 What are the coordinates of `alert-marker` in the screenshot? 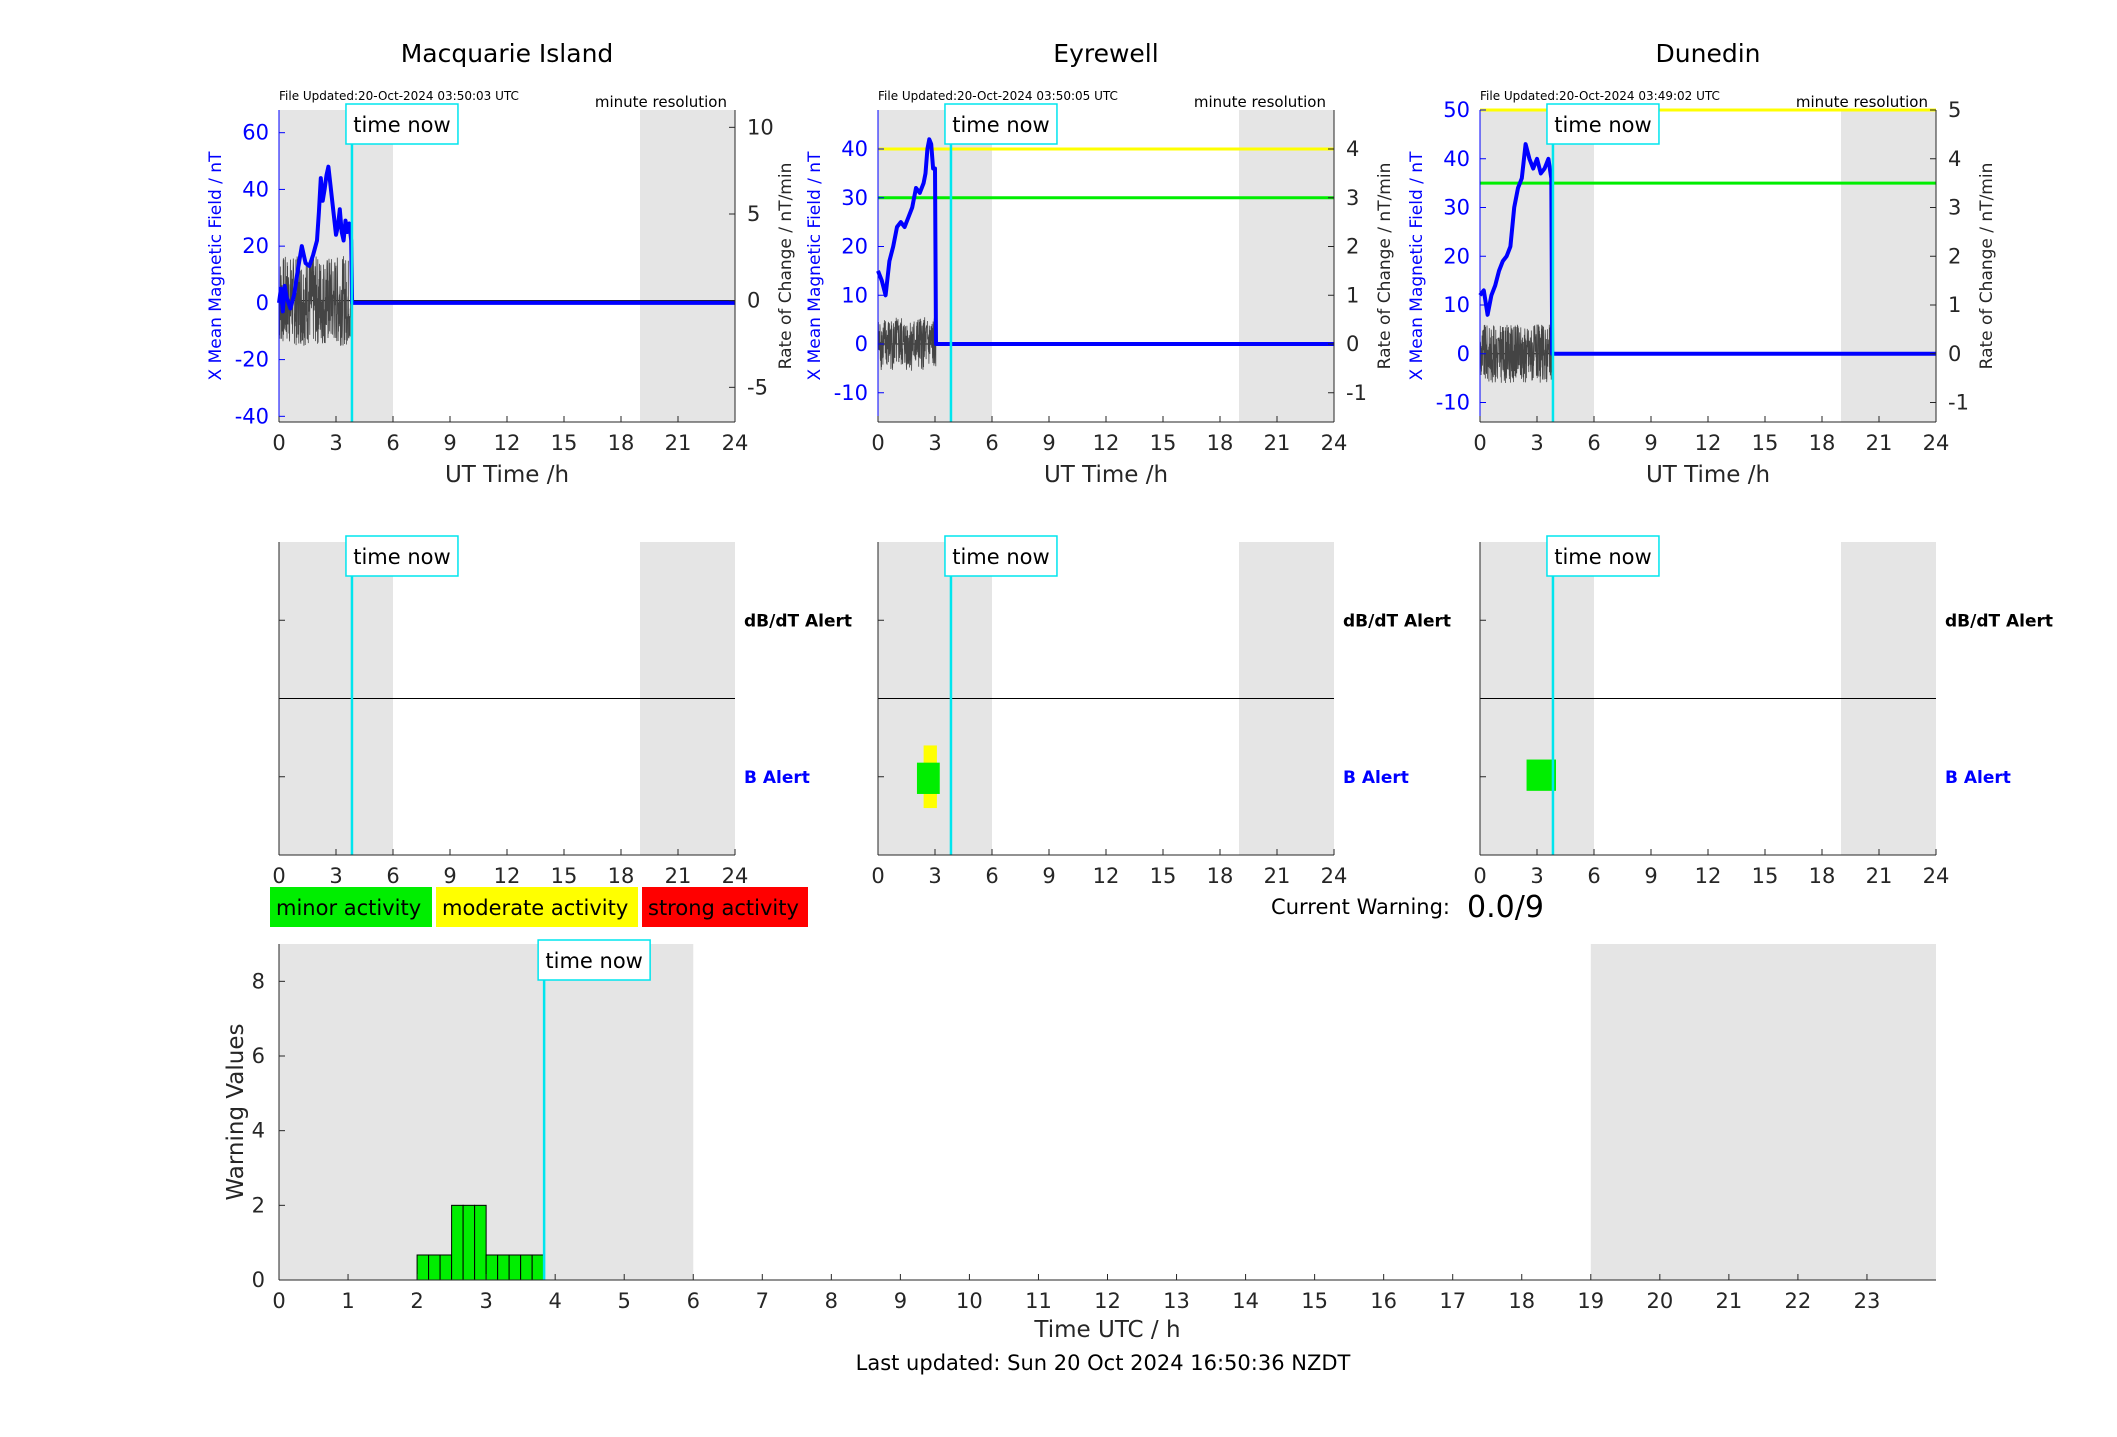 It's located at (928, 778).